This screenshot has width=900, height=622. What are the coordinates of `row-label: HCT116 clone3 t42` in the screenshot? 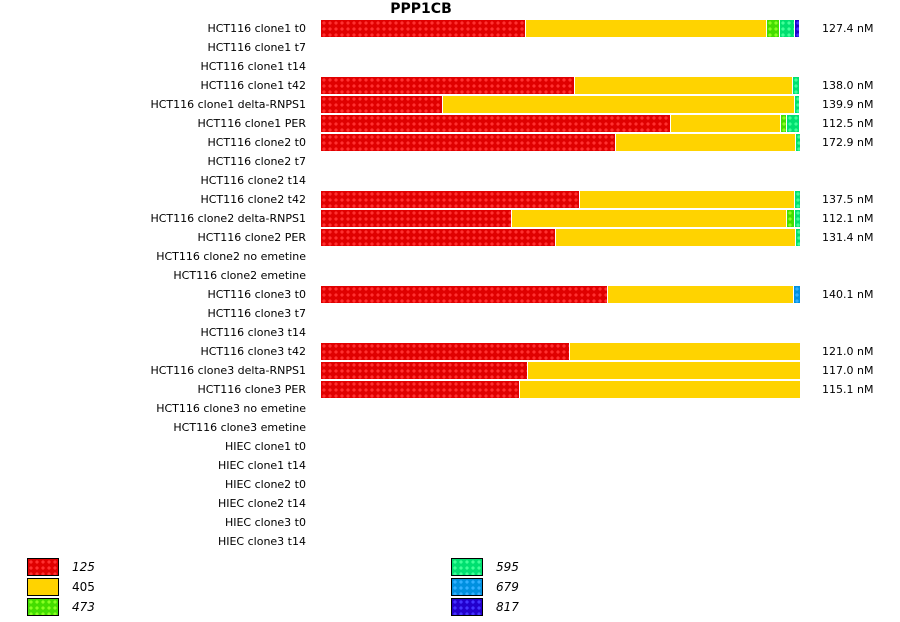 It's located at (253, 351).